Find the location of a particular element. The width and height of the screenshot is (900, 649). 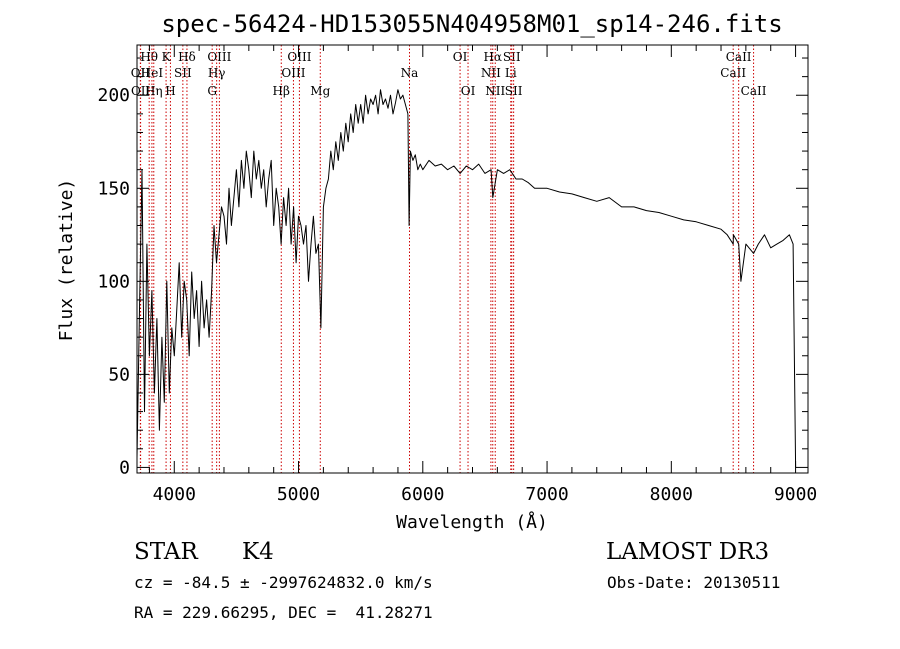

line-label: Hθ is located at coordinates (149, 57).